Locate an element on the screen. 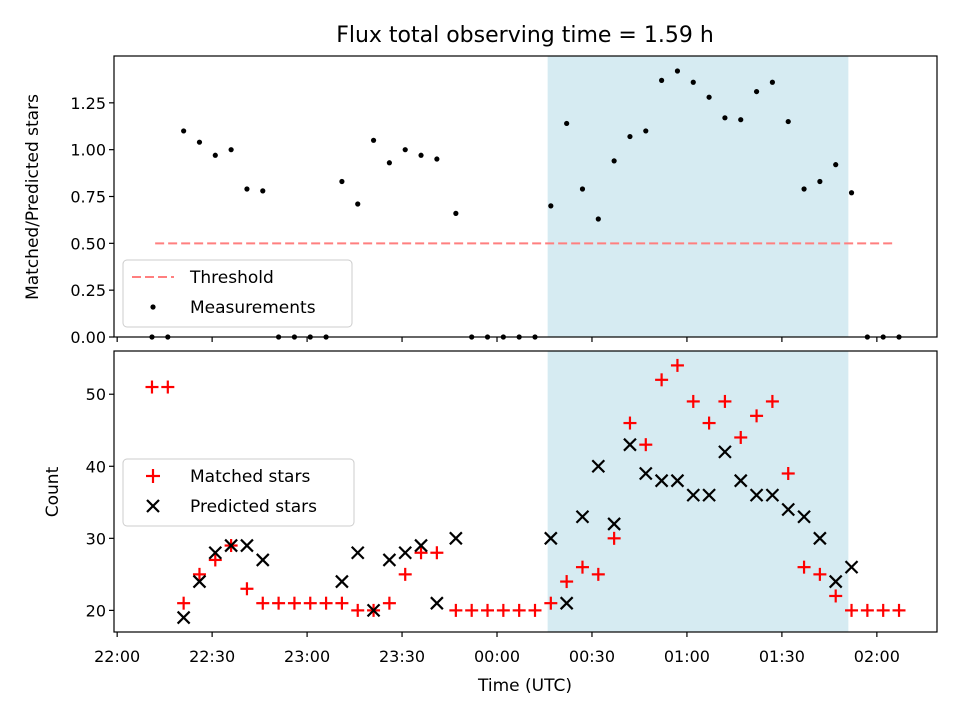 The height and width of the screenshot is (720, 960). ratio-y-tick-label: 0.75 is located at coordinates (88, 197).